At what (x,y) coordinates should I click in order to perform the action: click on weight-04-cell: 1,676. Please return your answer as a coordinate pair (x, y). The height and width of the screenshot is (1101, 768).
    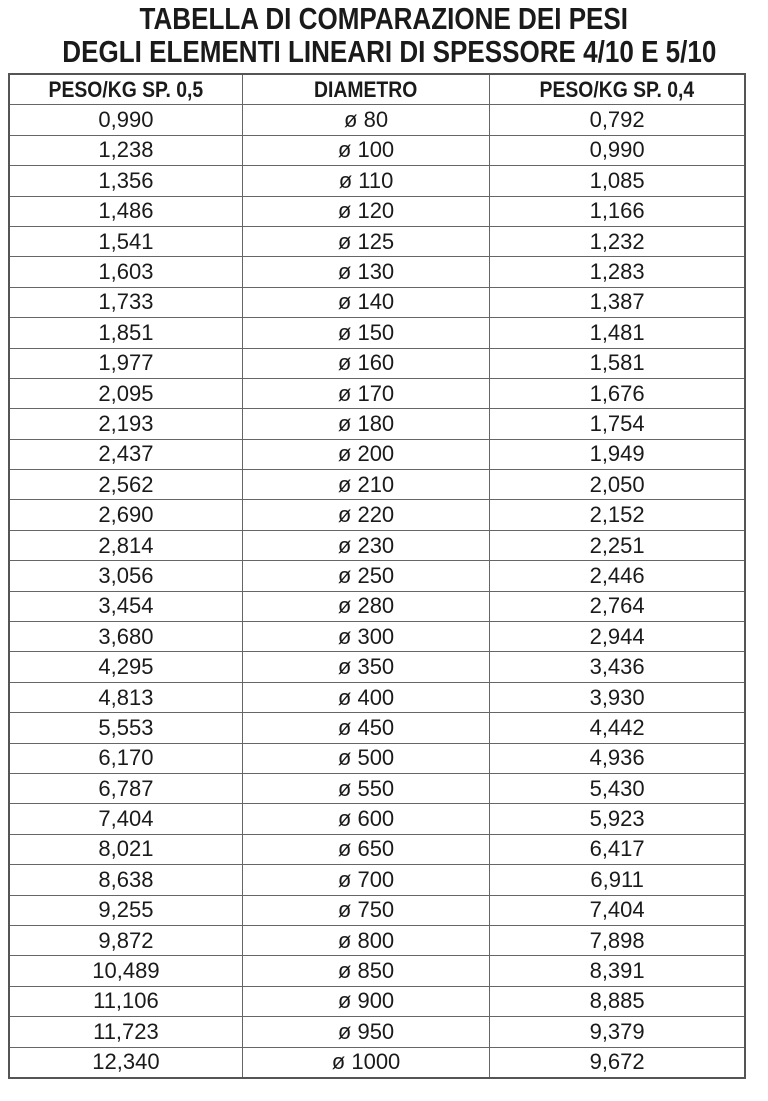
    Looking at the image, I should click on (617, 393).